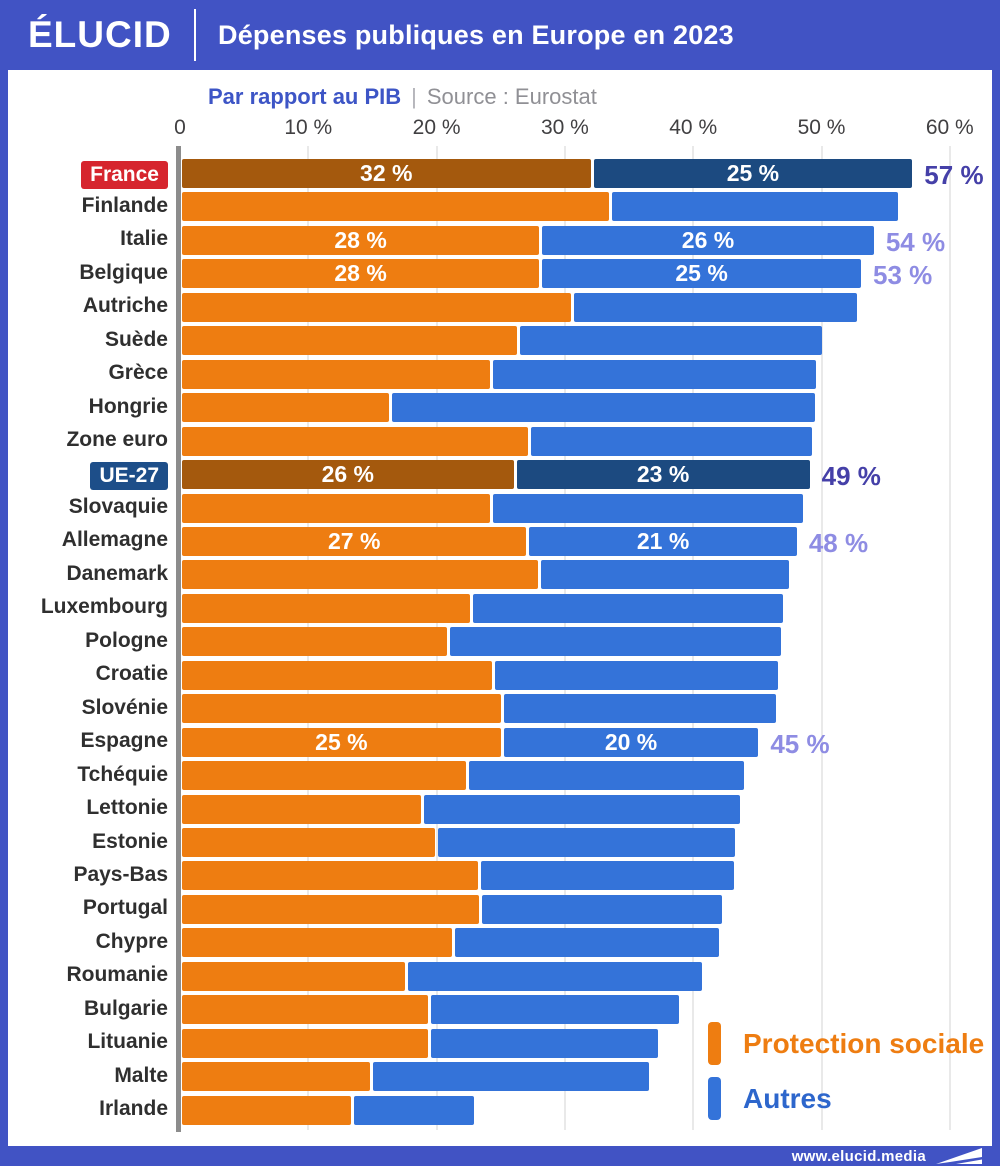 This screenshot has width=1000, height=1166. Describe the element at coordinates (954, 175) in the screenshot. I see `total-value-label: 57 %` at that location.